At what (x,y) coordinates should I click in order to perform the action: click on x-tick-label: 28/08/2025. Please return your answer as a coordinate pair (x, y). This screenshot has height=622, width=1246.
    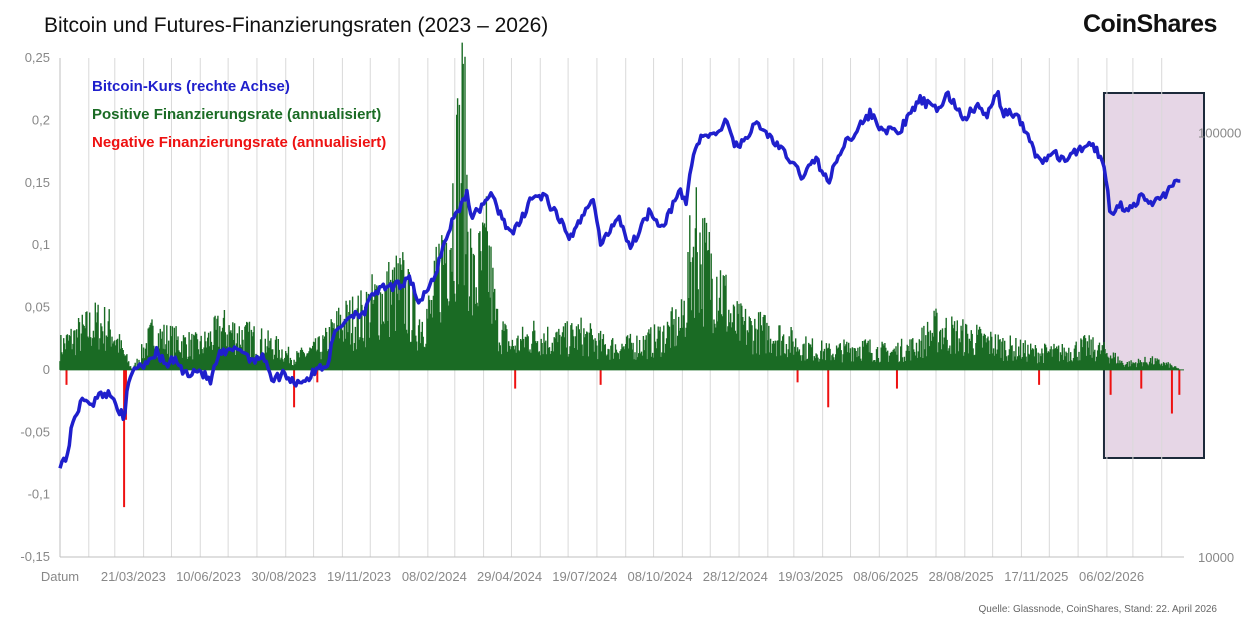
    Looking at the image, I should click on (961, 576).